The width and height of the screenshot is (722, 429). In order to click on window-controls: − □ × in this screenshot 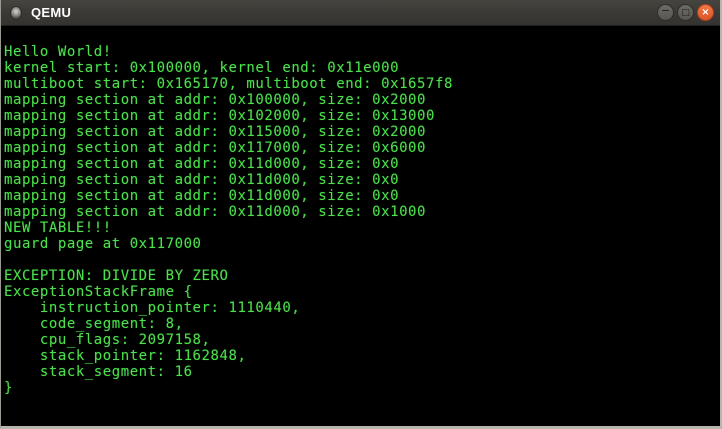, I will do `click(685, 12)`.